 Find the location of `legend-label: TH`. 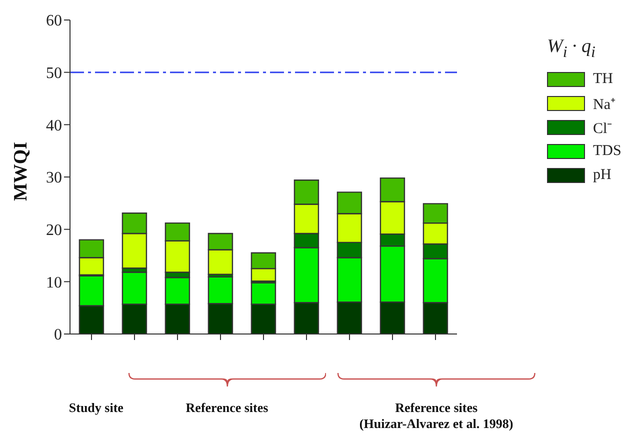

legend-label: TH is located at coordinates (603, 79).